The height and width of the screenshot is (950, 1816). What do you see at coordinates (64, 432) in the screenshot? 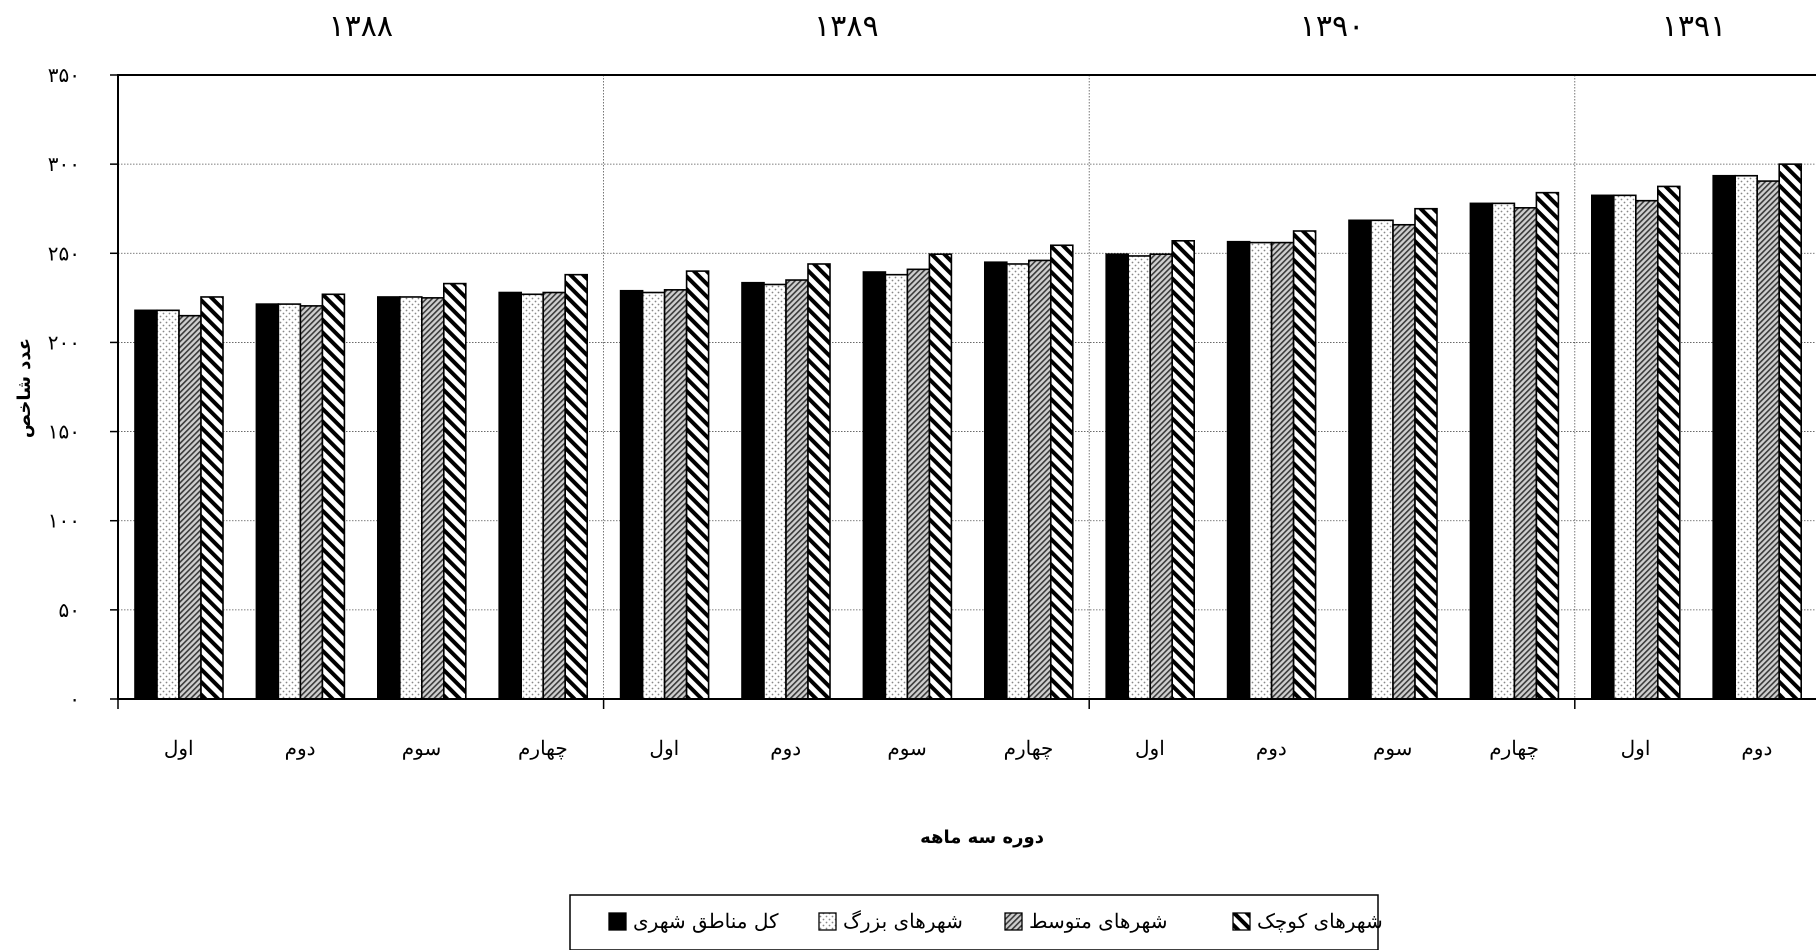
I see `y-tick-label: ۱۵۰` at bounding box center [64, 432].